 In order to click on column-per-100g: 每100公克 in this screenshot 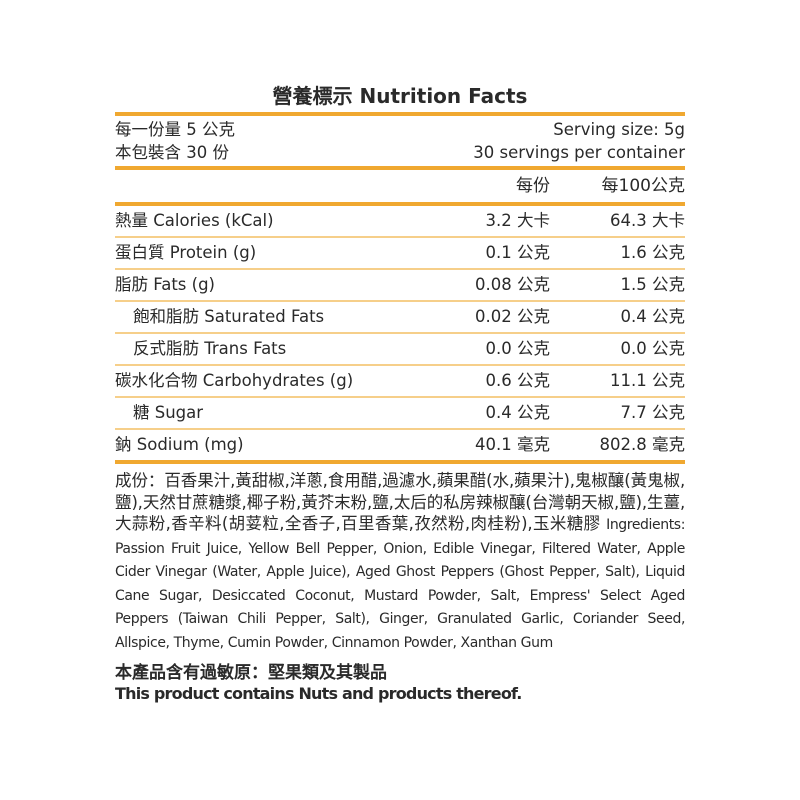, I will do `click(643, 186)`.